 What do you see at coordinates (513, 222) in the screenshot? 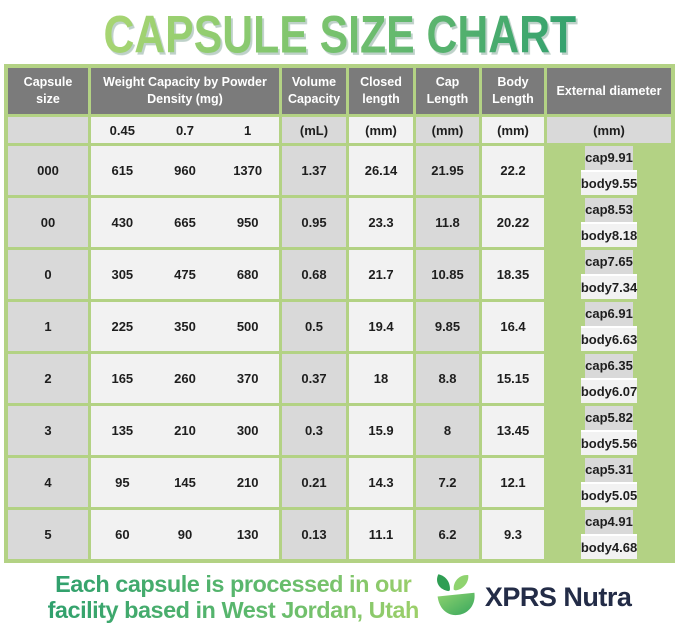
I see `row-body-length: 20.22` at bounding box center [513, 222].